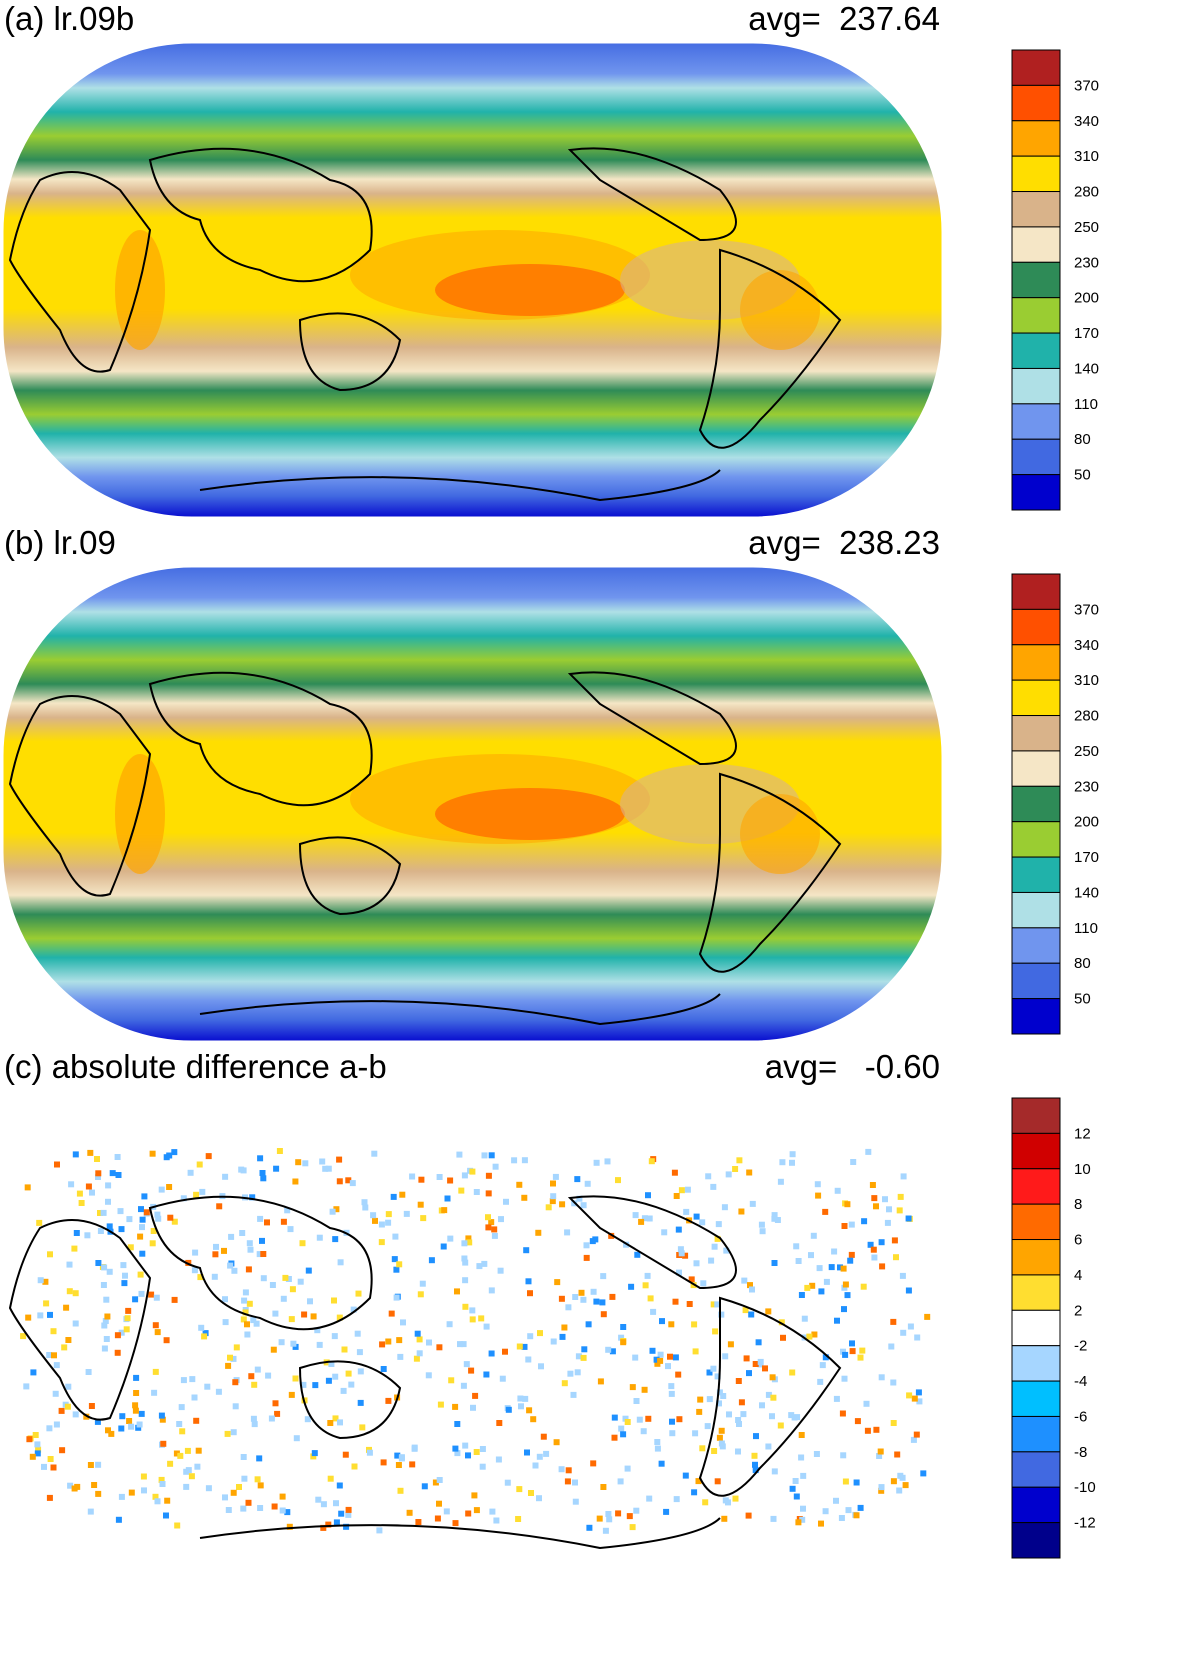 This screenshot has height=1677, width=1188. Describe the element at coordinates (1078, 1240) in the screenshot. I see `colorbar-tick-label: 6` at that location.